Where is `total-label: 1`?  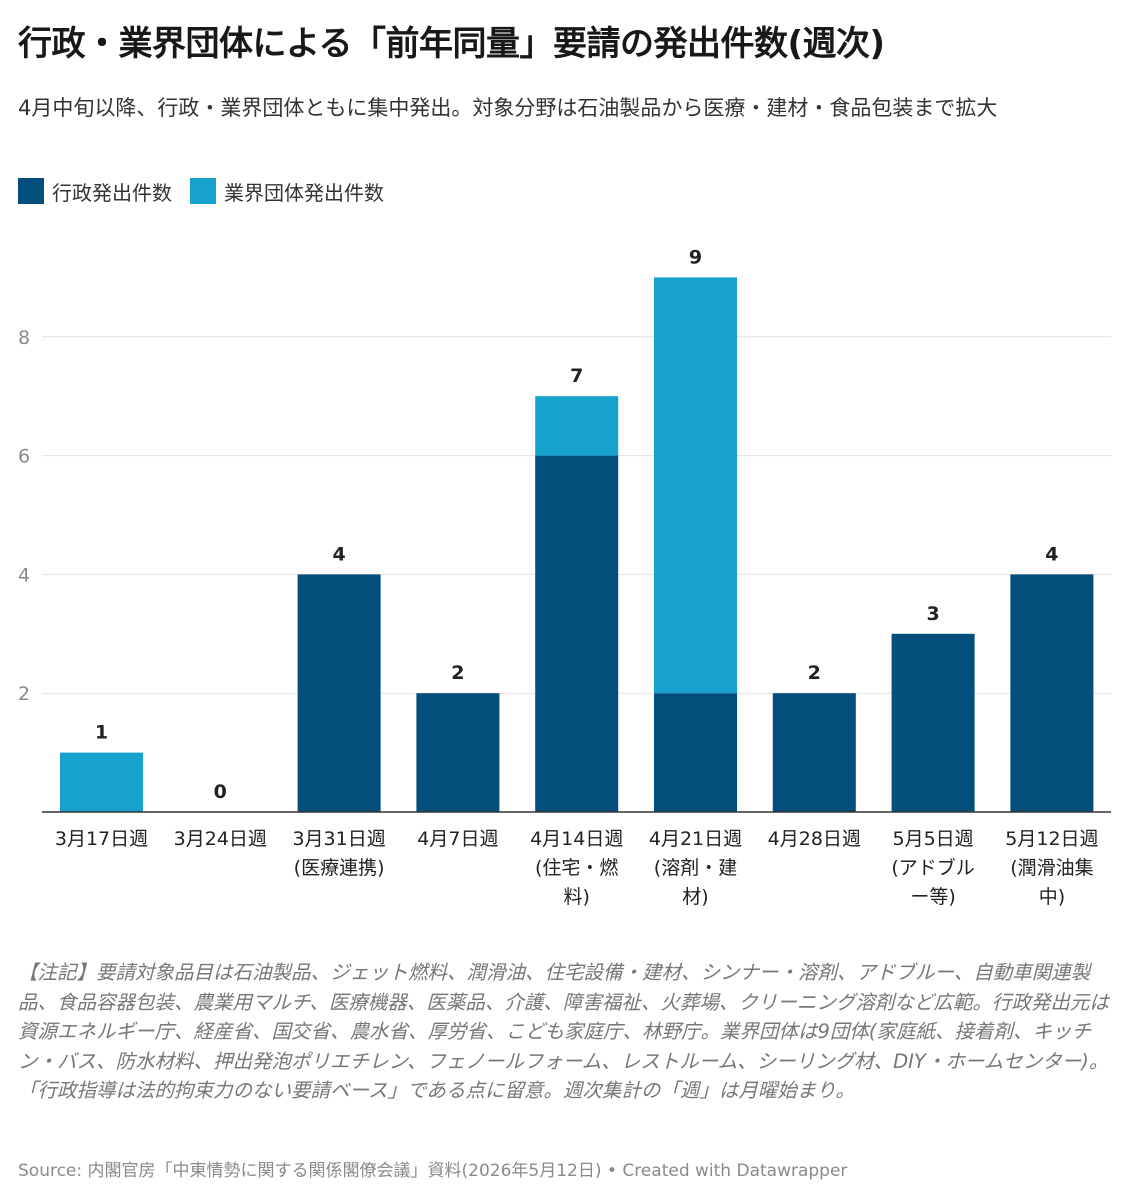
total-label: 1 is located at coordinates (101, 733).